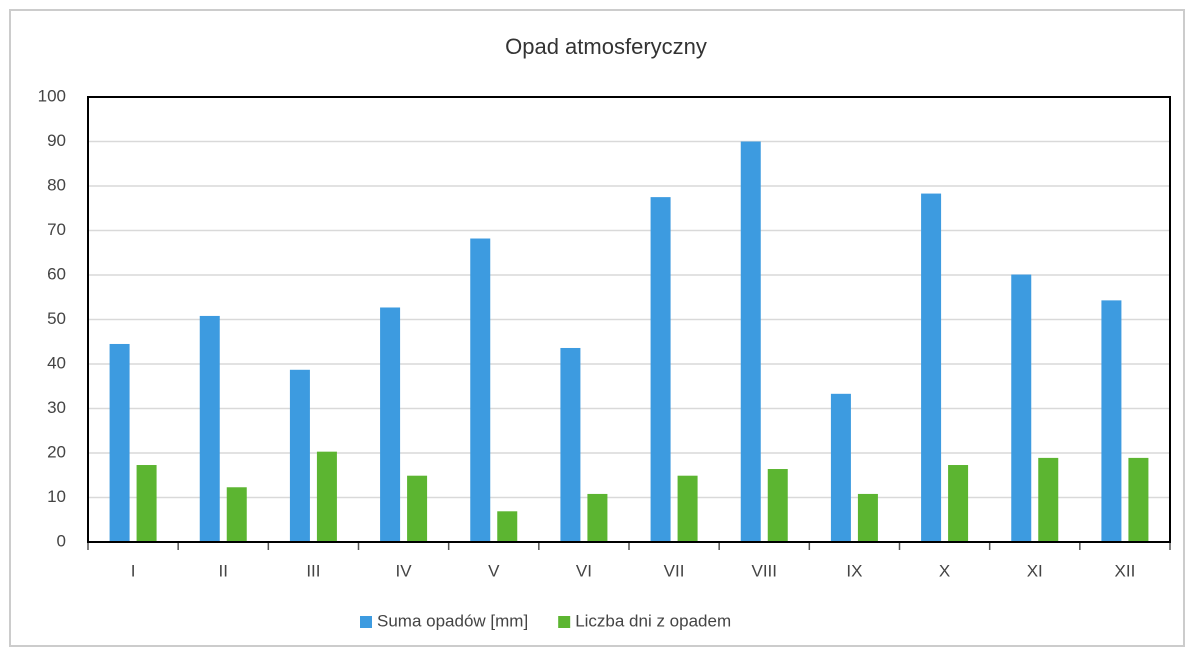 This screenshot has width=1192, height=650. Describe the element at coordinates (313, 570) in the screenshot. I see `x-tick-label: III` at that location.